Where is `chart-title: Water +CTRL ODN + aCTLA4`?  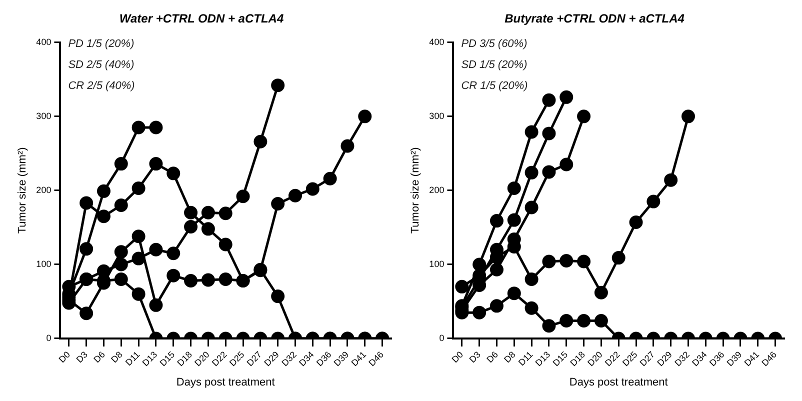
chart-title: Water +CTRL ODN + aCTLA4 is located at coordinates (201, 19).